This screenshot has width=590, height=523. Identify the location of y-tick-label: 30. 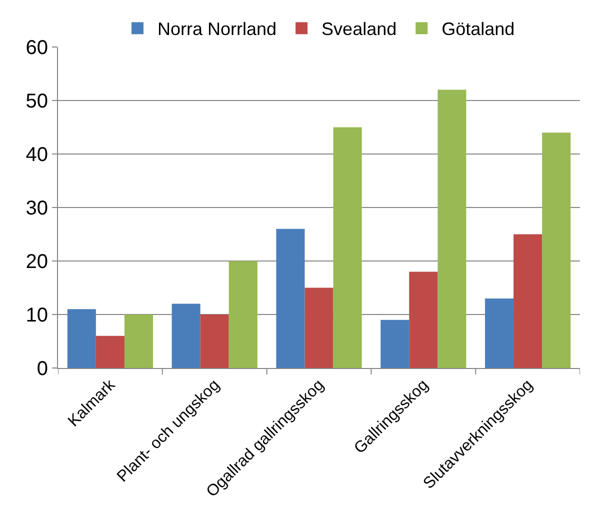
(37, 209).